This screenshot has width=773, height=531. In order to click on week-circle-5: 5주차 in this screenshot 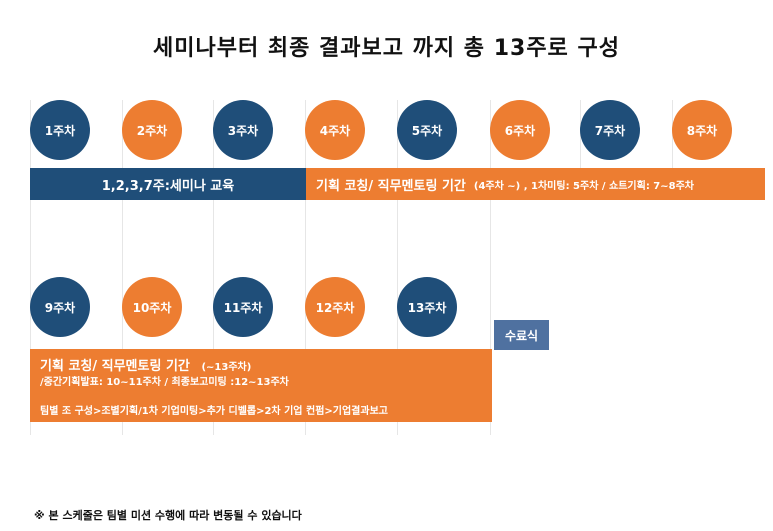, I will do `click(427, 130)`.